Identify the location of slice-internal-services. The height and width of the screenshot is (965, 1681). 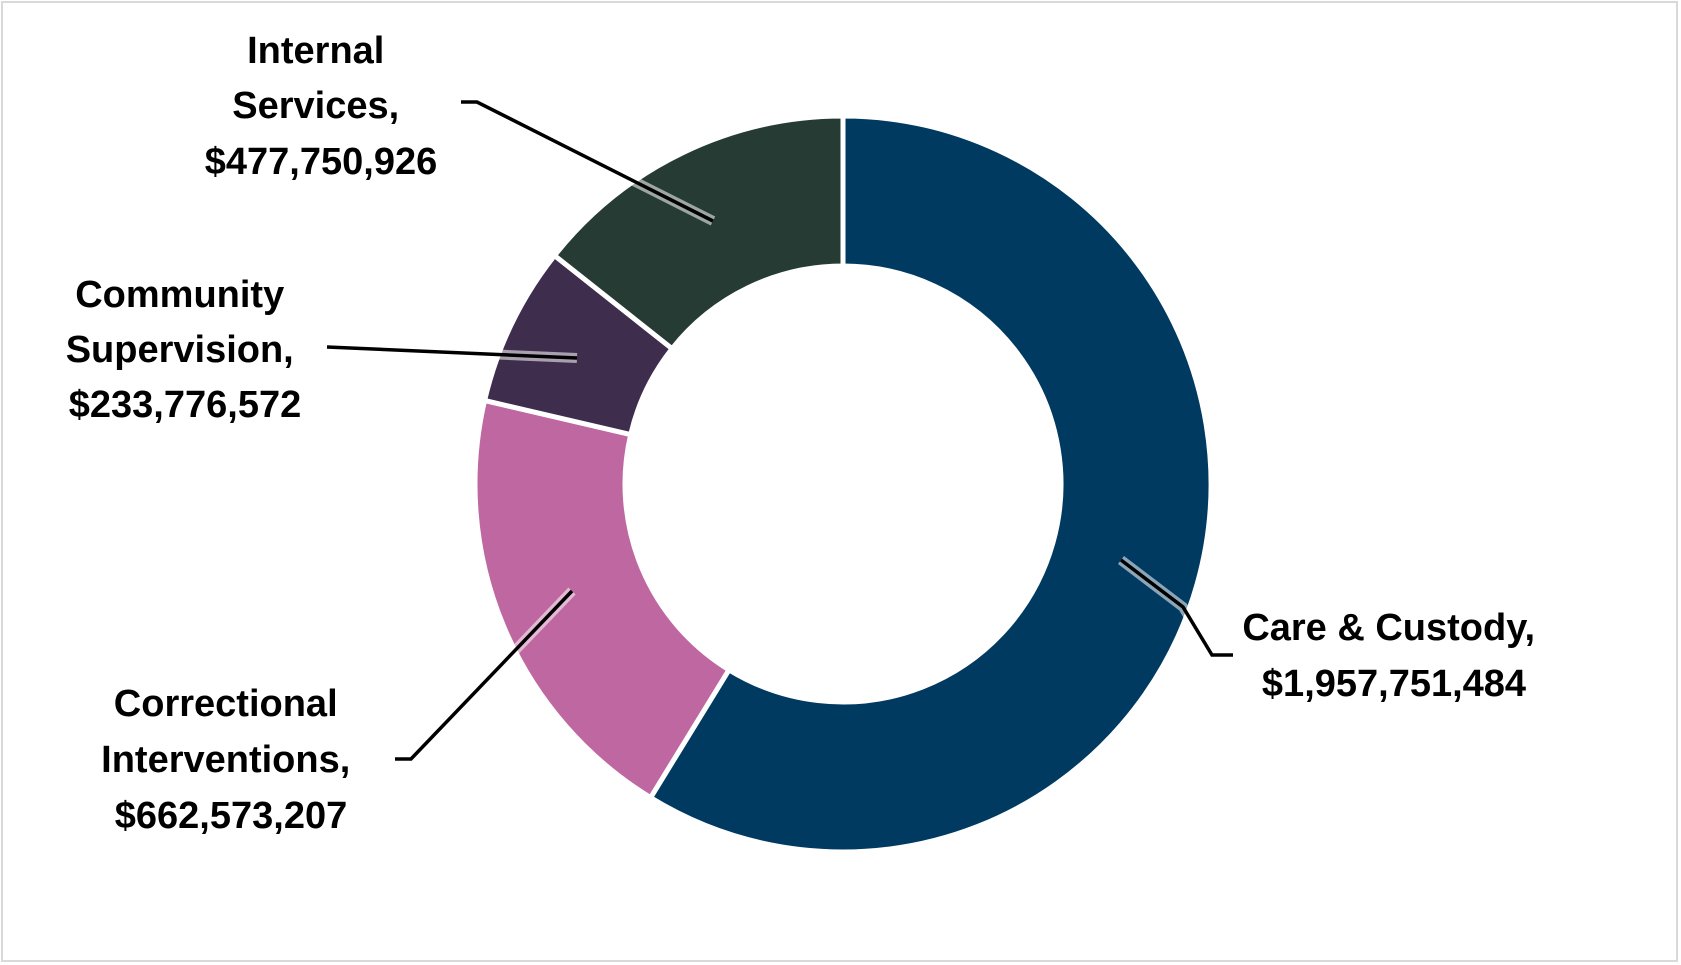
(698, 233).